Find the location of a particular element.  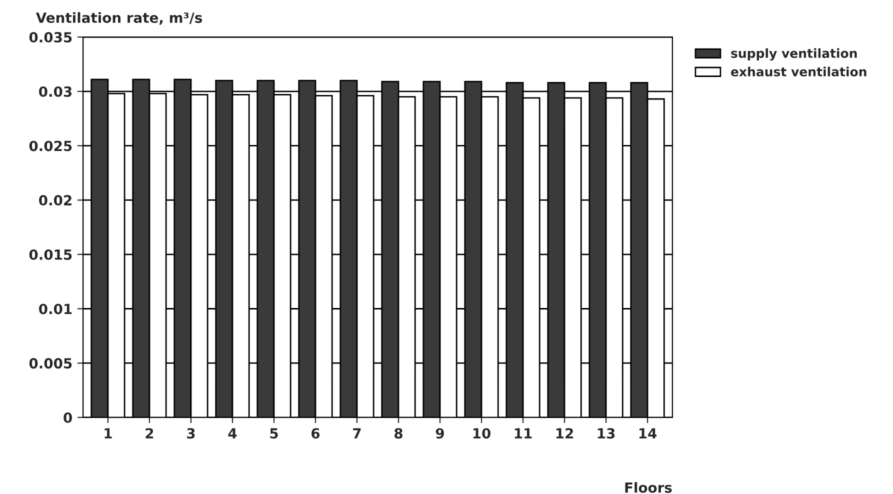

legend-label: supply ventilation is located at coordinates (794, 54).